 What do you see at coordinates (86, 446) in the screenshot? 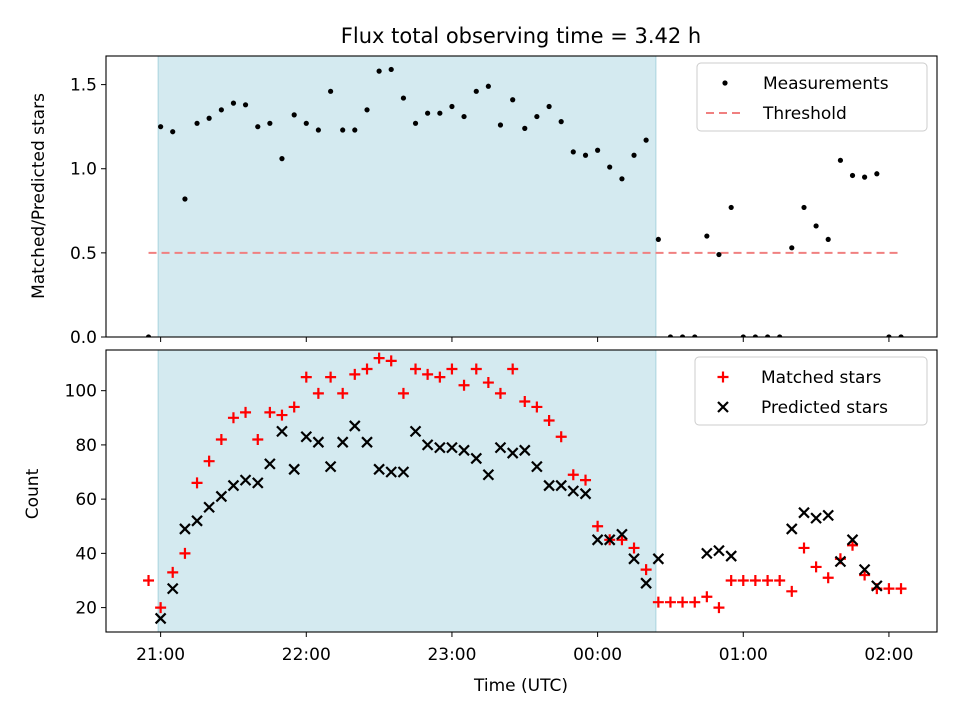
I see `y-tick-label: 80` at bounding box center [86, 446].